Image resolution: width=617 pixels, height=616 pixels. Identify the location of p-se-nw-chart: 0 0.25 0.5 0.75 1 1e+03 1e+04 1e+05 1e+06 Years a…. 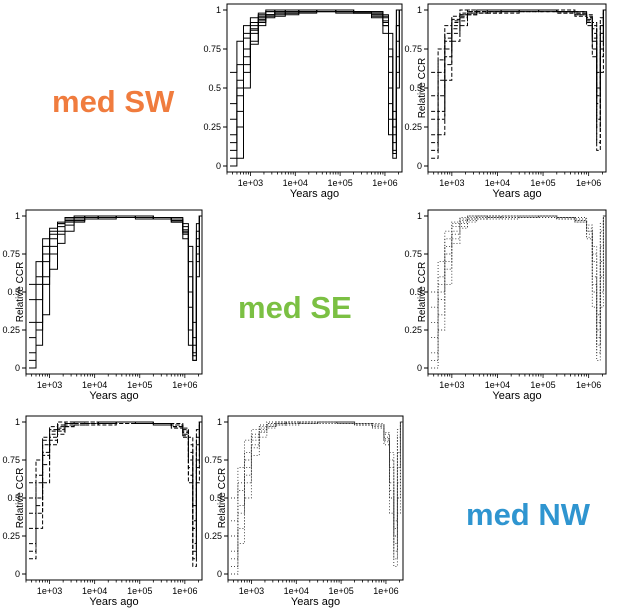
(505, 305).